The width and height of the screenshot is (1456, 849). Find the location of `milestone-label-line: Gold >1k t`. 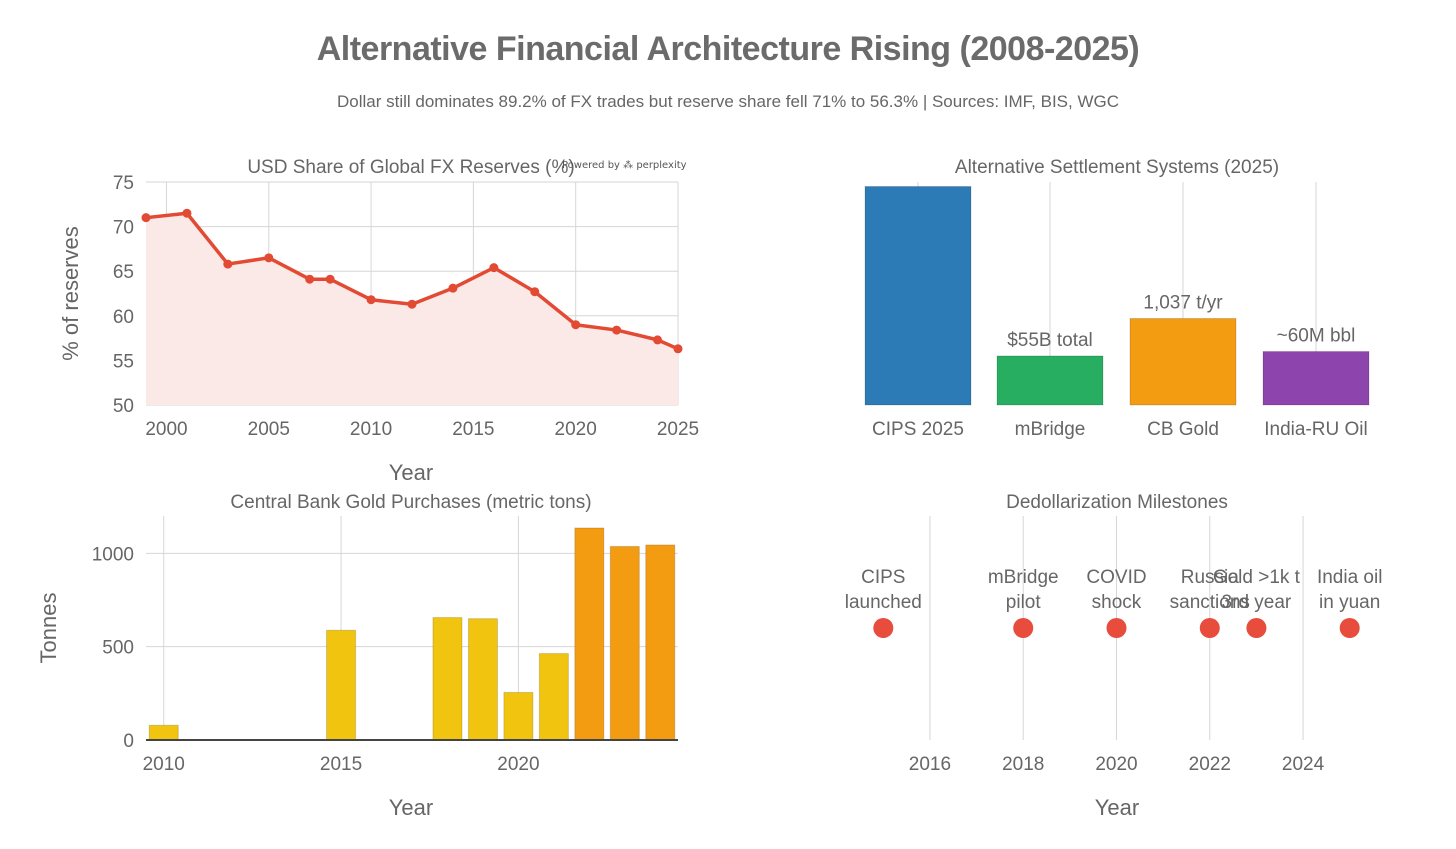

milestone-label-line: Gold >1k t is located at coordinates (1257, 577).